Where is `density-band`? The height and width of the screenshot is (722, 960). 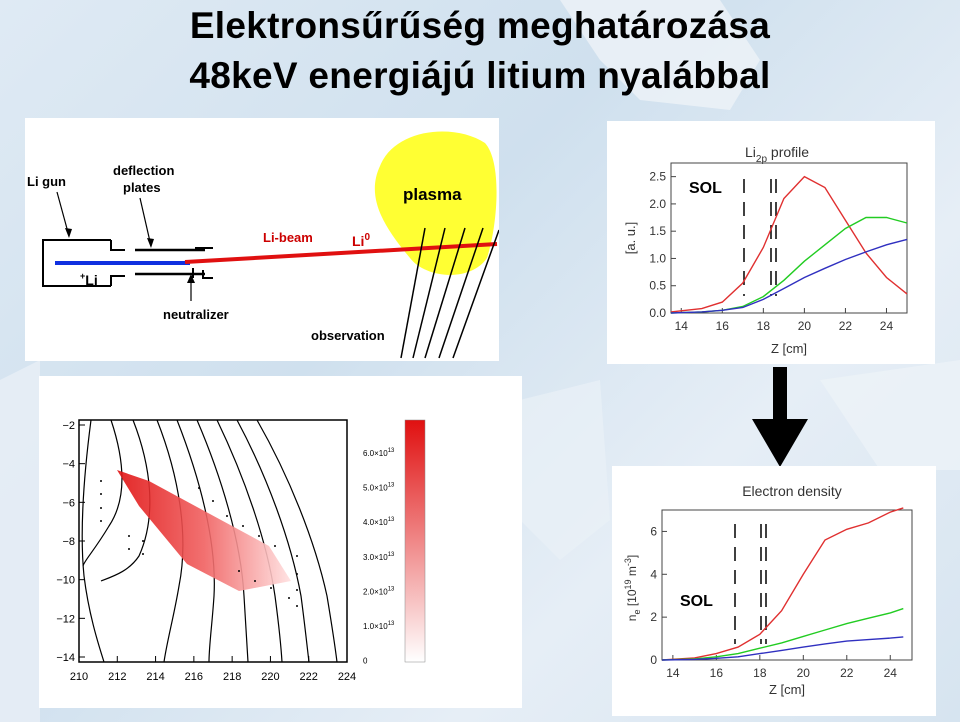
density-band is located at coordinates (204, 530).